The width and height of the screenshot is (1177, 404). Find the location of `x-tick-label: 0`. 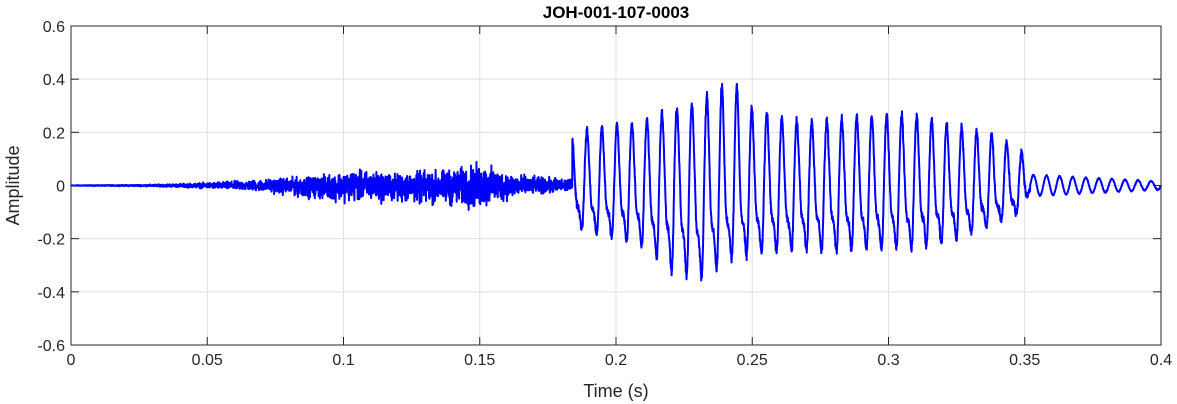

x-tick-label: 0 is located at coordinates (71, 360).